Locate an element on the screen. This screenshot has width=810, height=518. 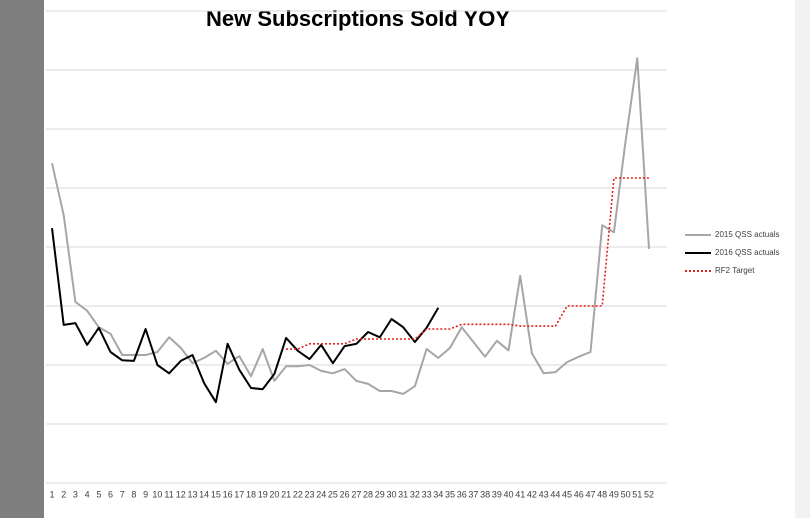
x-tick-label: 43 is located at coordinates (544, 494).